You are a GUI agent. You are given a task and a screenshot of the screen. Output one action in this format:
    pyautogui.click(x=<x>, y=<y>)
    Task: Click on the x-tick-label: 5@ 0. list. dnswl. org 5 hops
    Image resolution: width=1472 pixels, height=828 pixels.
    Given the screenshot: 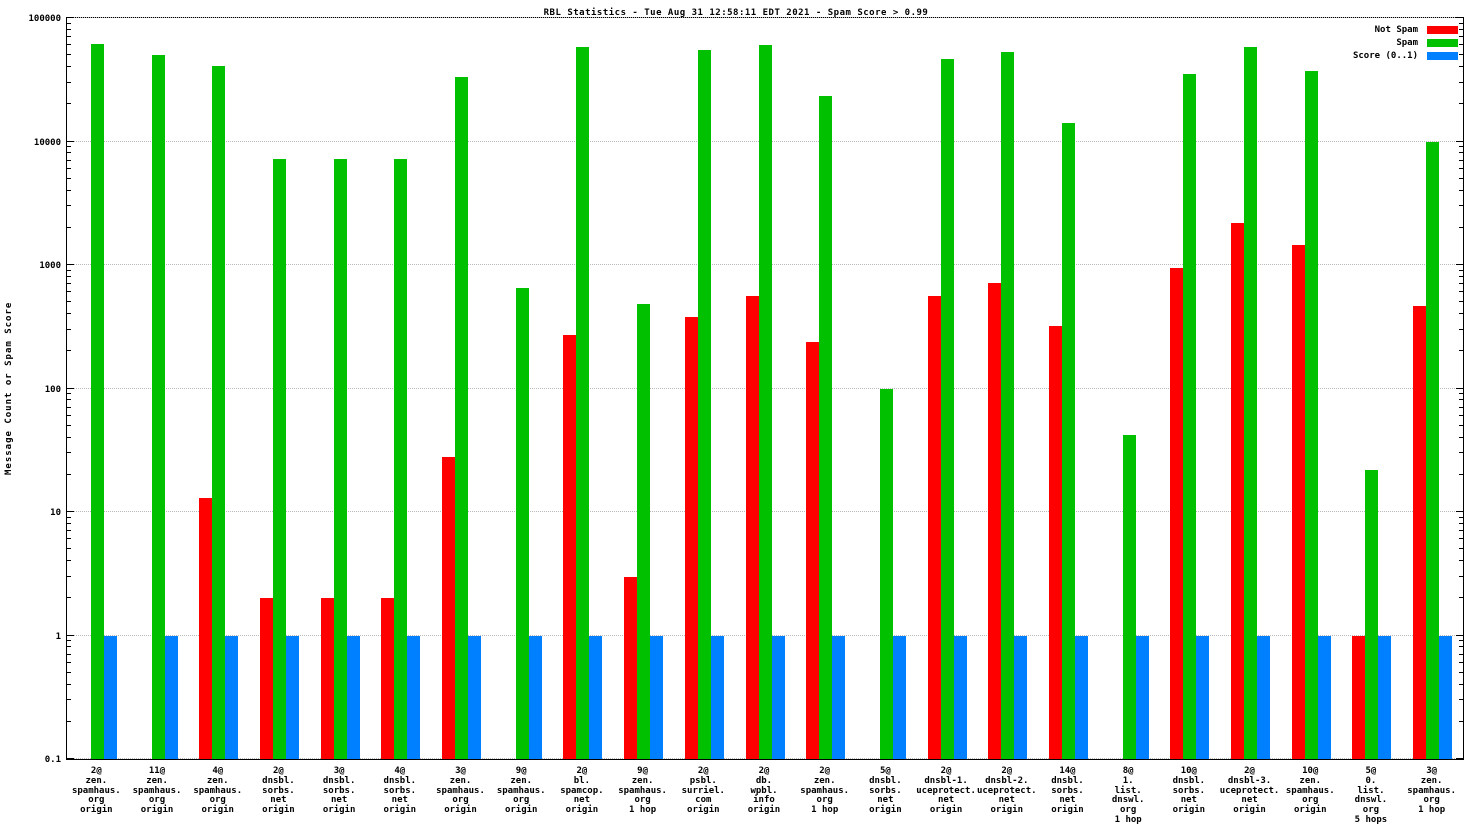 What is the action you would take?
    pyautogui.click(x=1371, y=796)
    